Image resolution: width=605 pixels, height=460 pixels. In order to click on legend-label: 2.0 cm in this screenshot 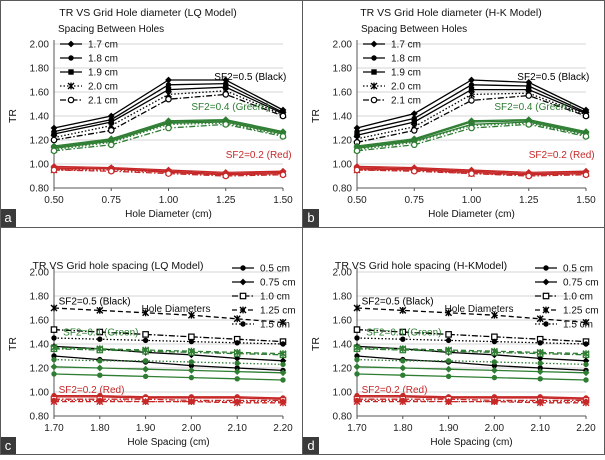, I will do `click(103, 87)`.